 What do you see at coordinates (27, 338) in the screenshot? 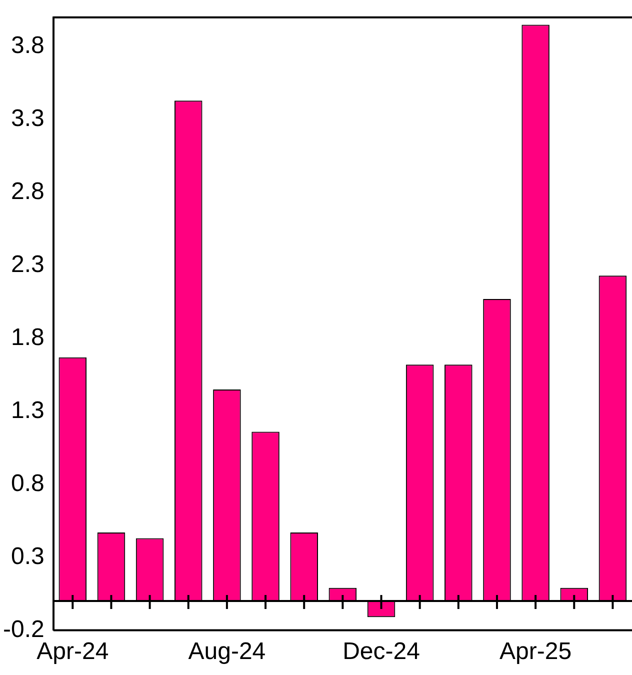
I see `y-tick-label: 1.8` at bounding box center [27, 338].